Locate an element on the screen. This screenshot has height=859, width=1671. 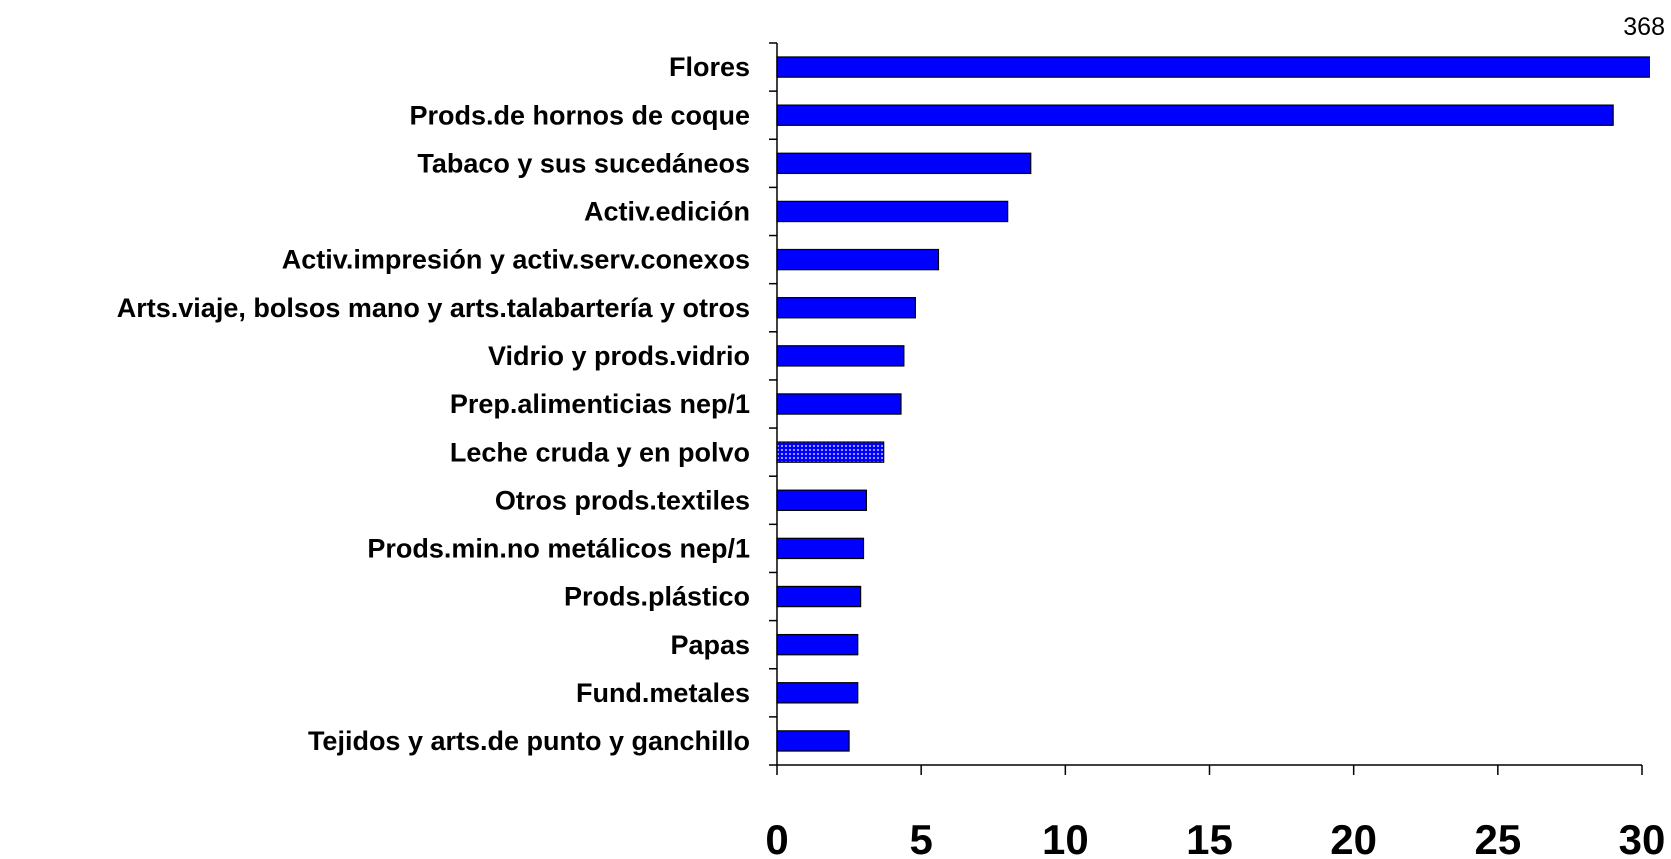
category-label: Prods.plástico is located at coordinates (657, 597).